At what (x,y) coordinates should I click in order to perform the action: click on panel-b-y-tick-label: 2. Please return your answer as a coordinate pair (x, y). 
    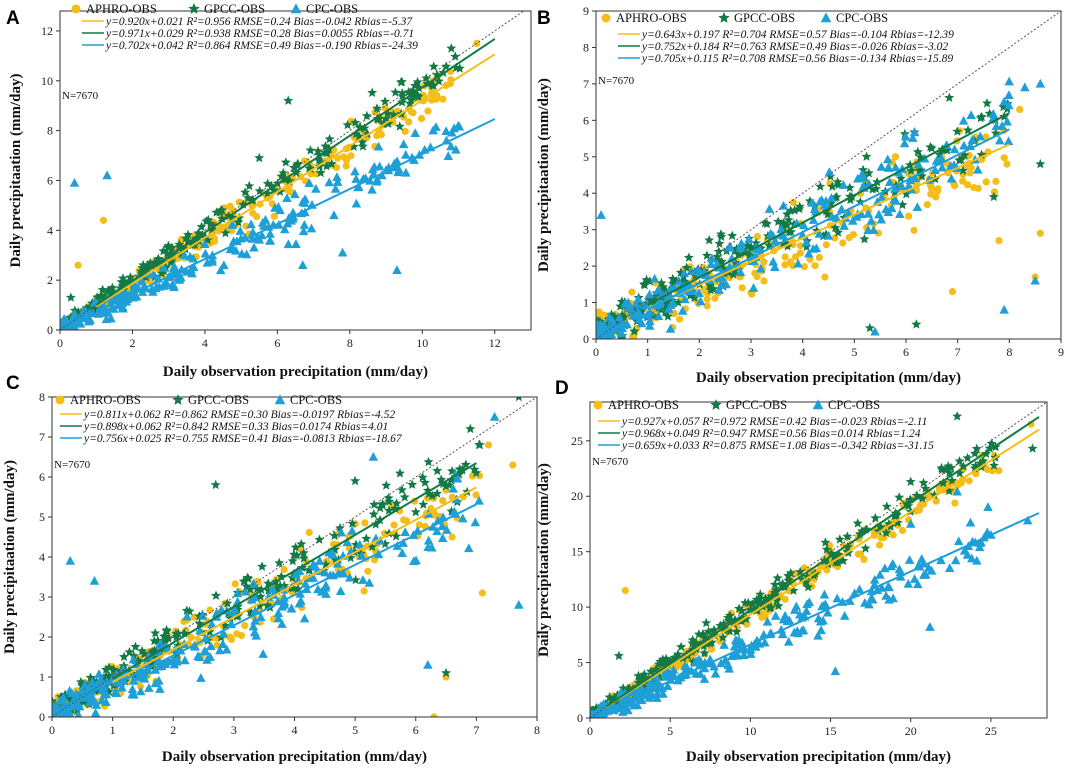
    Looking at the image, I should click on (586, 266).